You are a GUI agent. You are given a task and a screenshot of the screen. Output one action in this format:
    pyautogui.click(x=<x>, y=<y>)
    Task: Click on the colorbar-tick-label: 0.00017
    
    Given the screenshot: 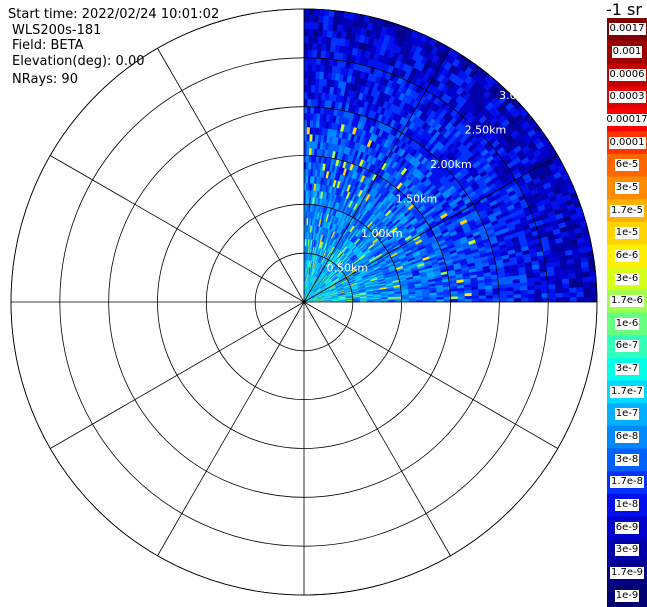 What is the action you would take?
    pyautogui.click(x=626, y=119)
    